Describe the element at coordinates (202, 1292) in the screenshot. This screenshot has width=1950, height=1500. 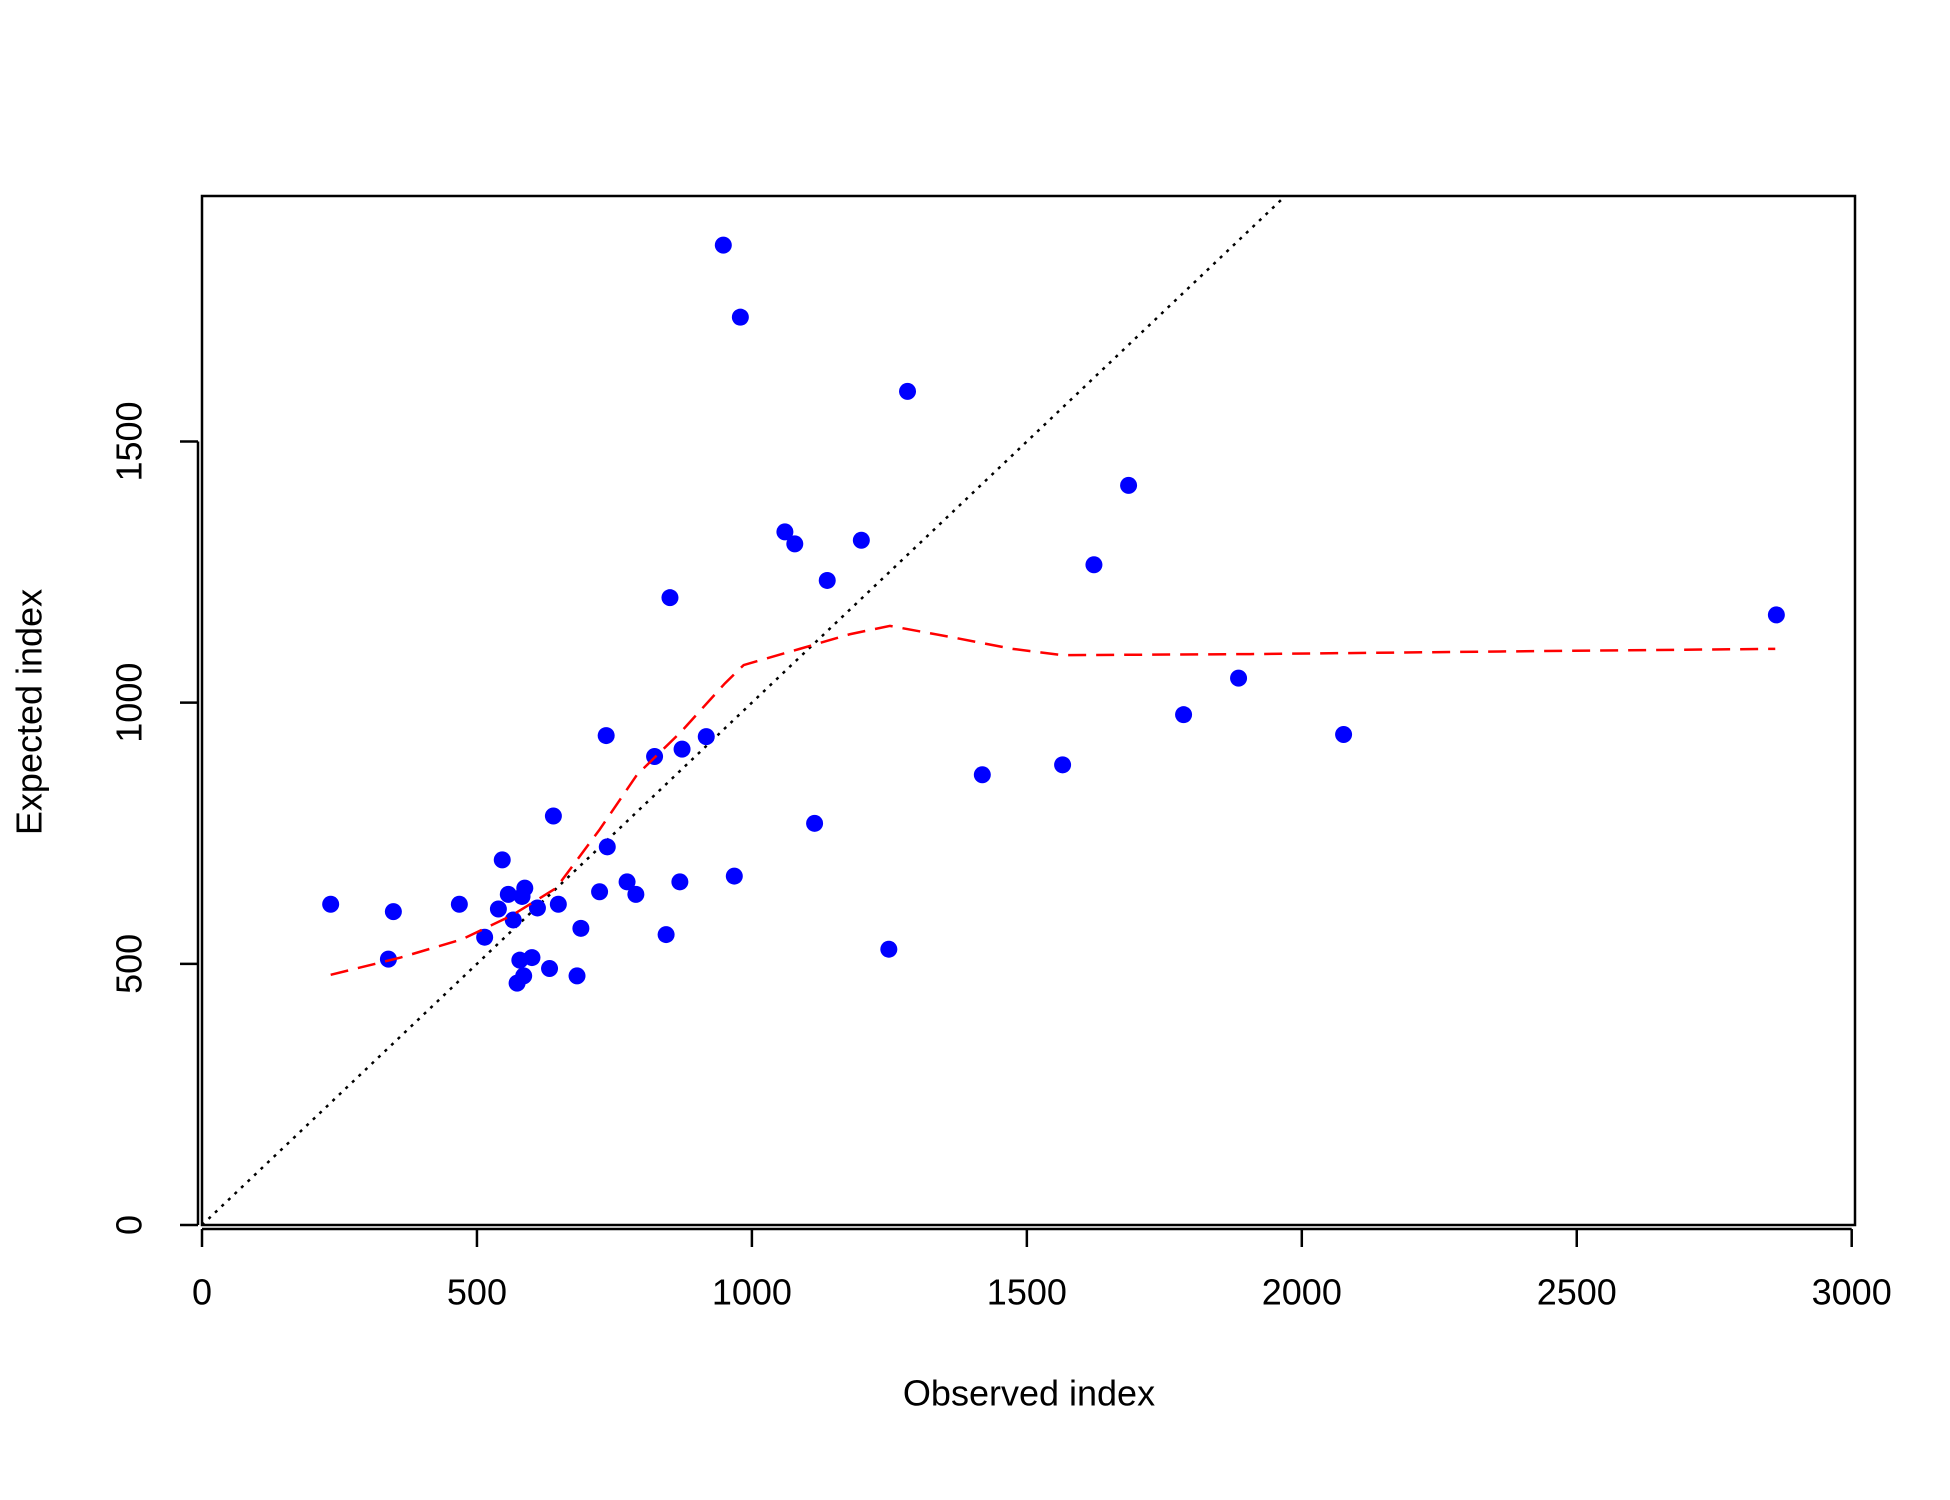
I see `x-tick-label: 0` at that location.